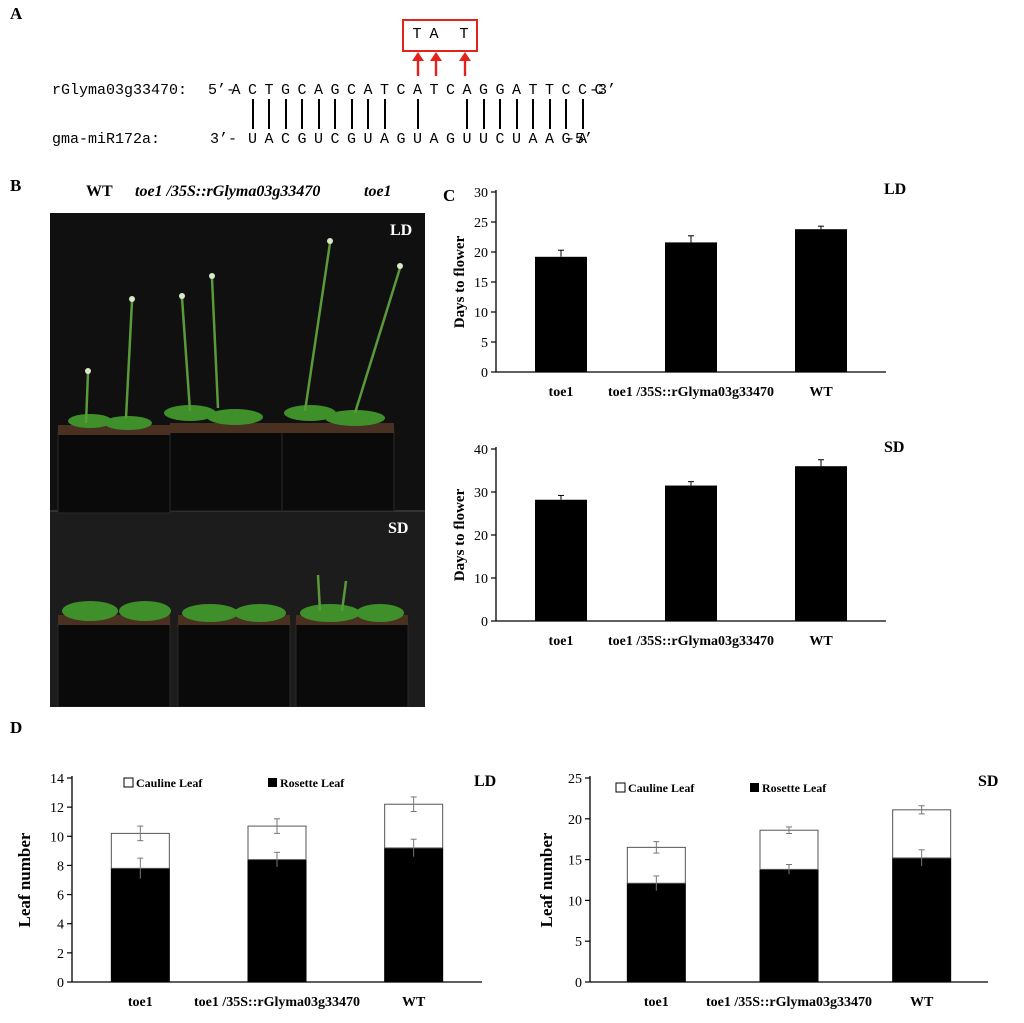 This screenshot has height=1023, width=1024. I want to click on y-tick-label: 14, so click(57, 779).